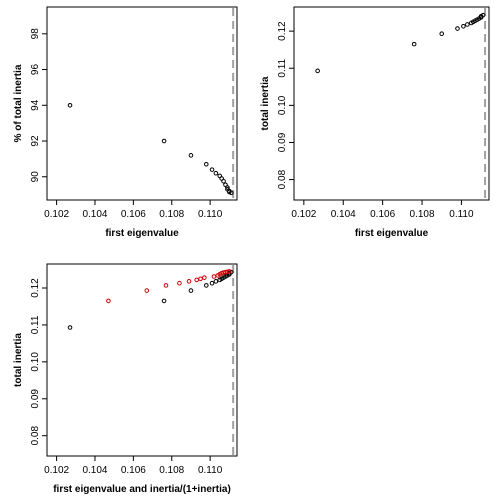 This screenshot has width=504, height=504. What do you see at coordinates (35, 105) in the screenshot?
I see `y-tick-label: 94` at bounding box center [35, 105].